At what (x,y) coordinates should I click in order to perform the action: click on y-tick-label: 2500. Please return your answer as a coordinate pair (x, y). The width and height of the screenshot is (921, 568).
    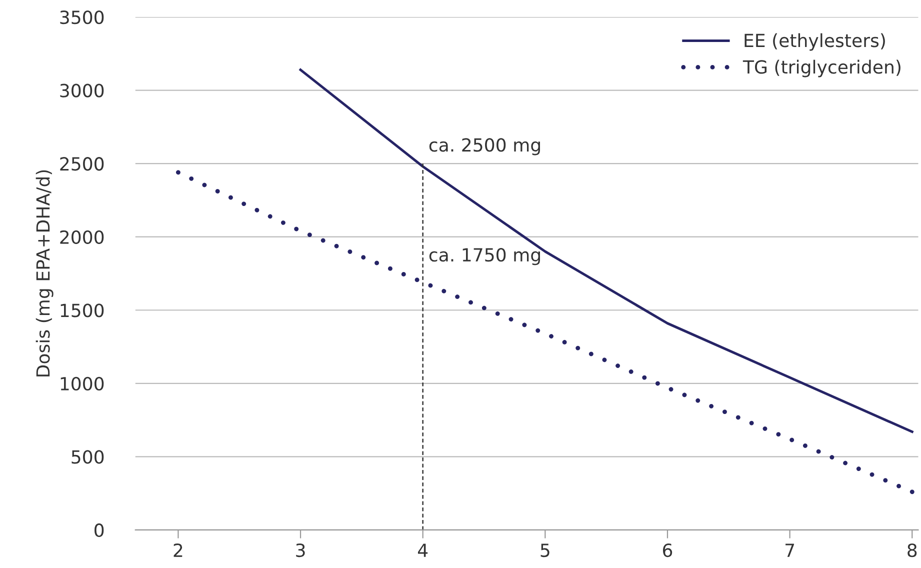
    Looking at the image, I should click on (82, 164).